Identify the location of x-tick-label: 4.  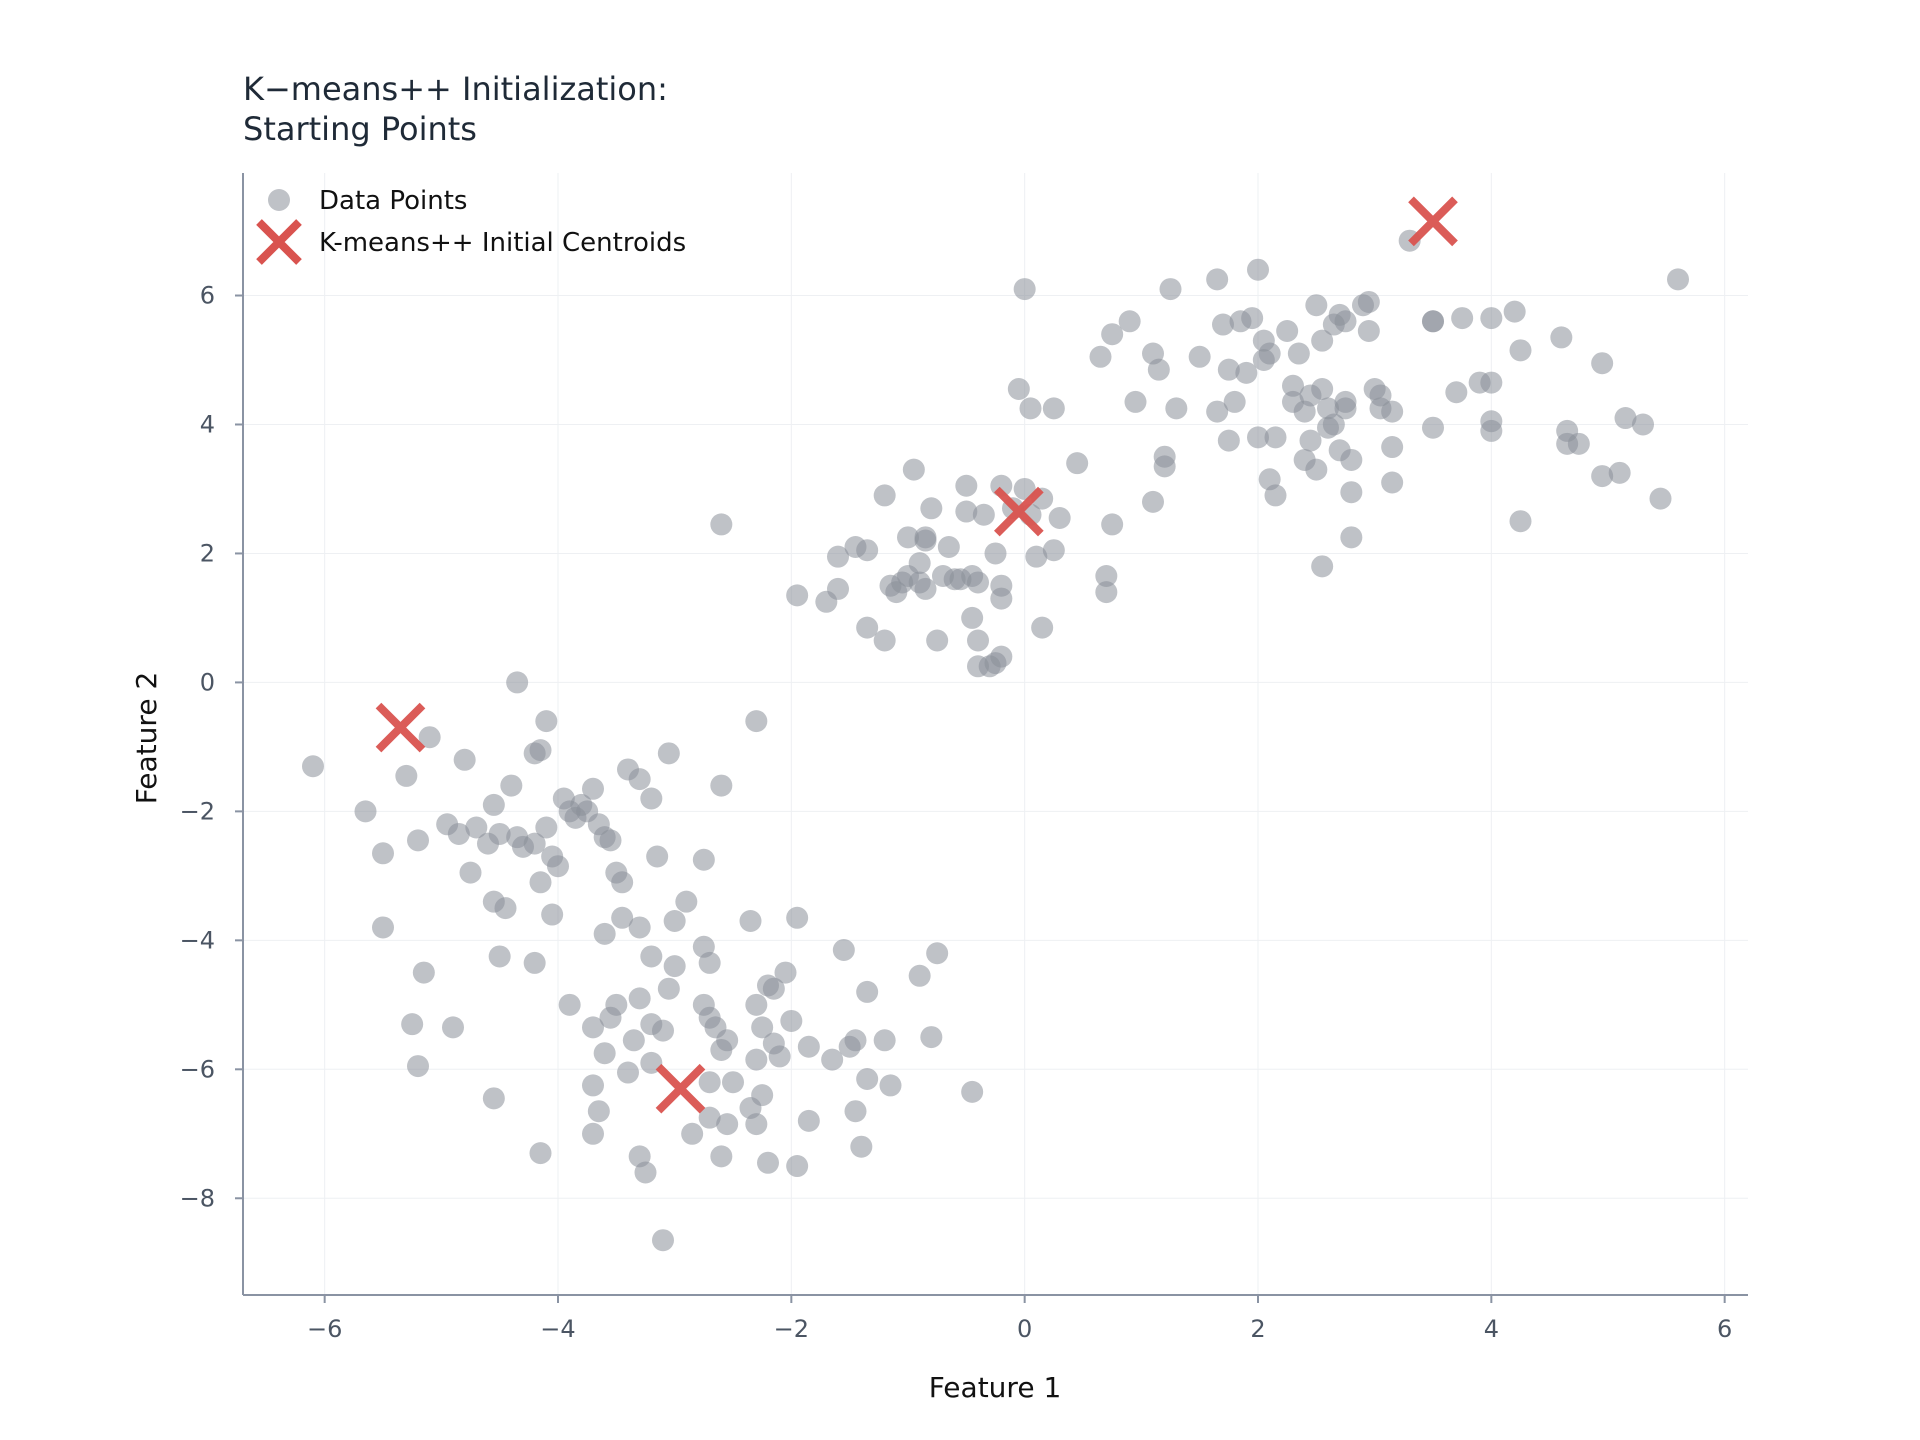
(1491, 1329).